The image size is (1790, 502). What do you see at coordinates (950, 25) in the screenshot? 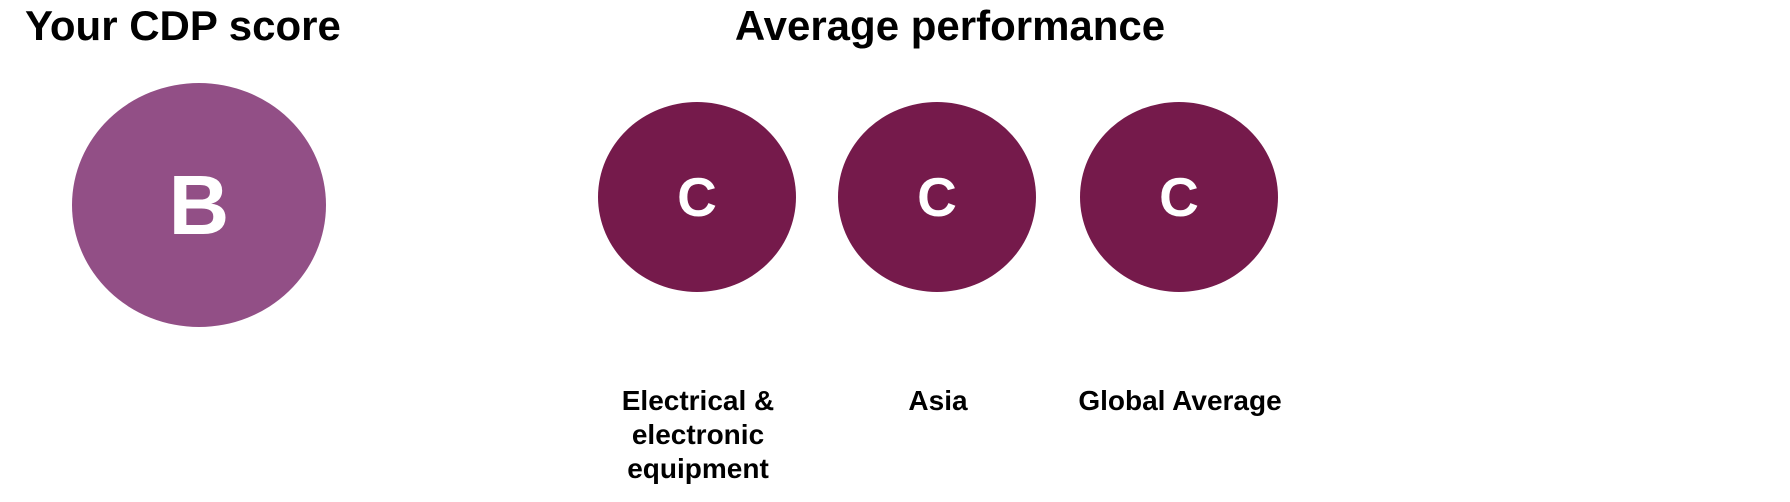
I see `average-performance-title: Average performance` at bounding box center [950, 25].